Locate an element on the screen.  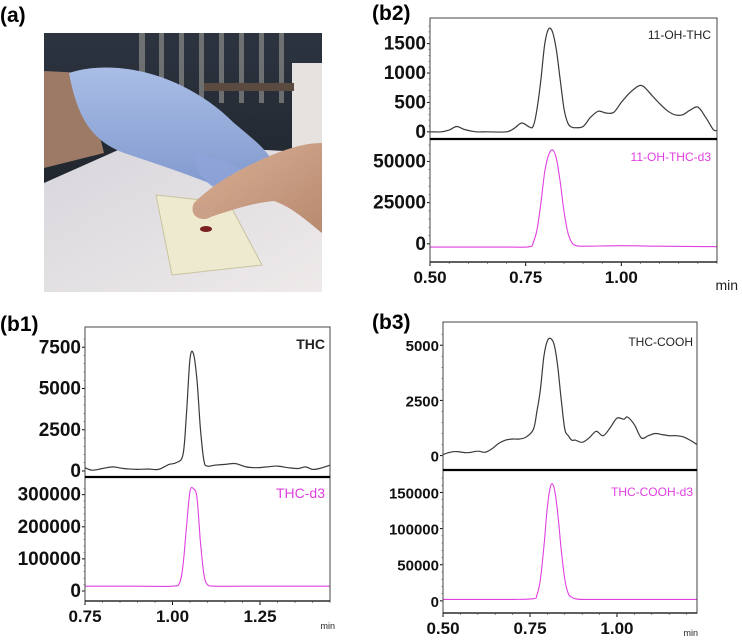
y-tick-label: 500 is located at coordinates (410, 102).